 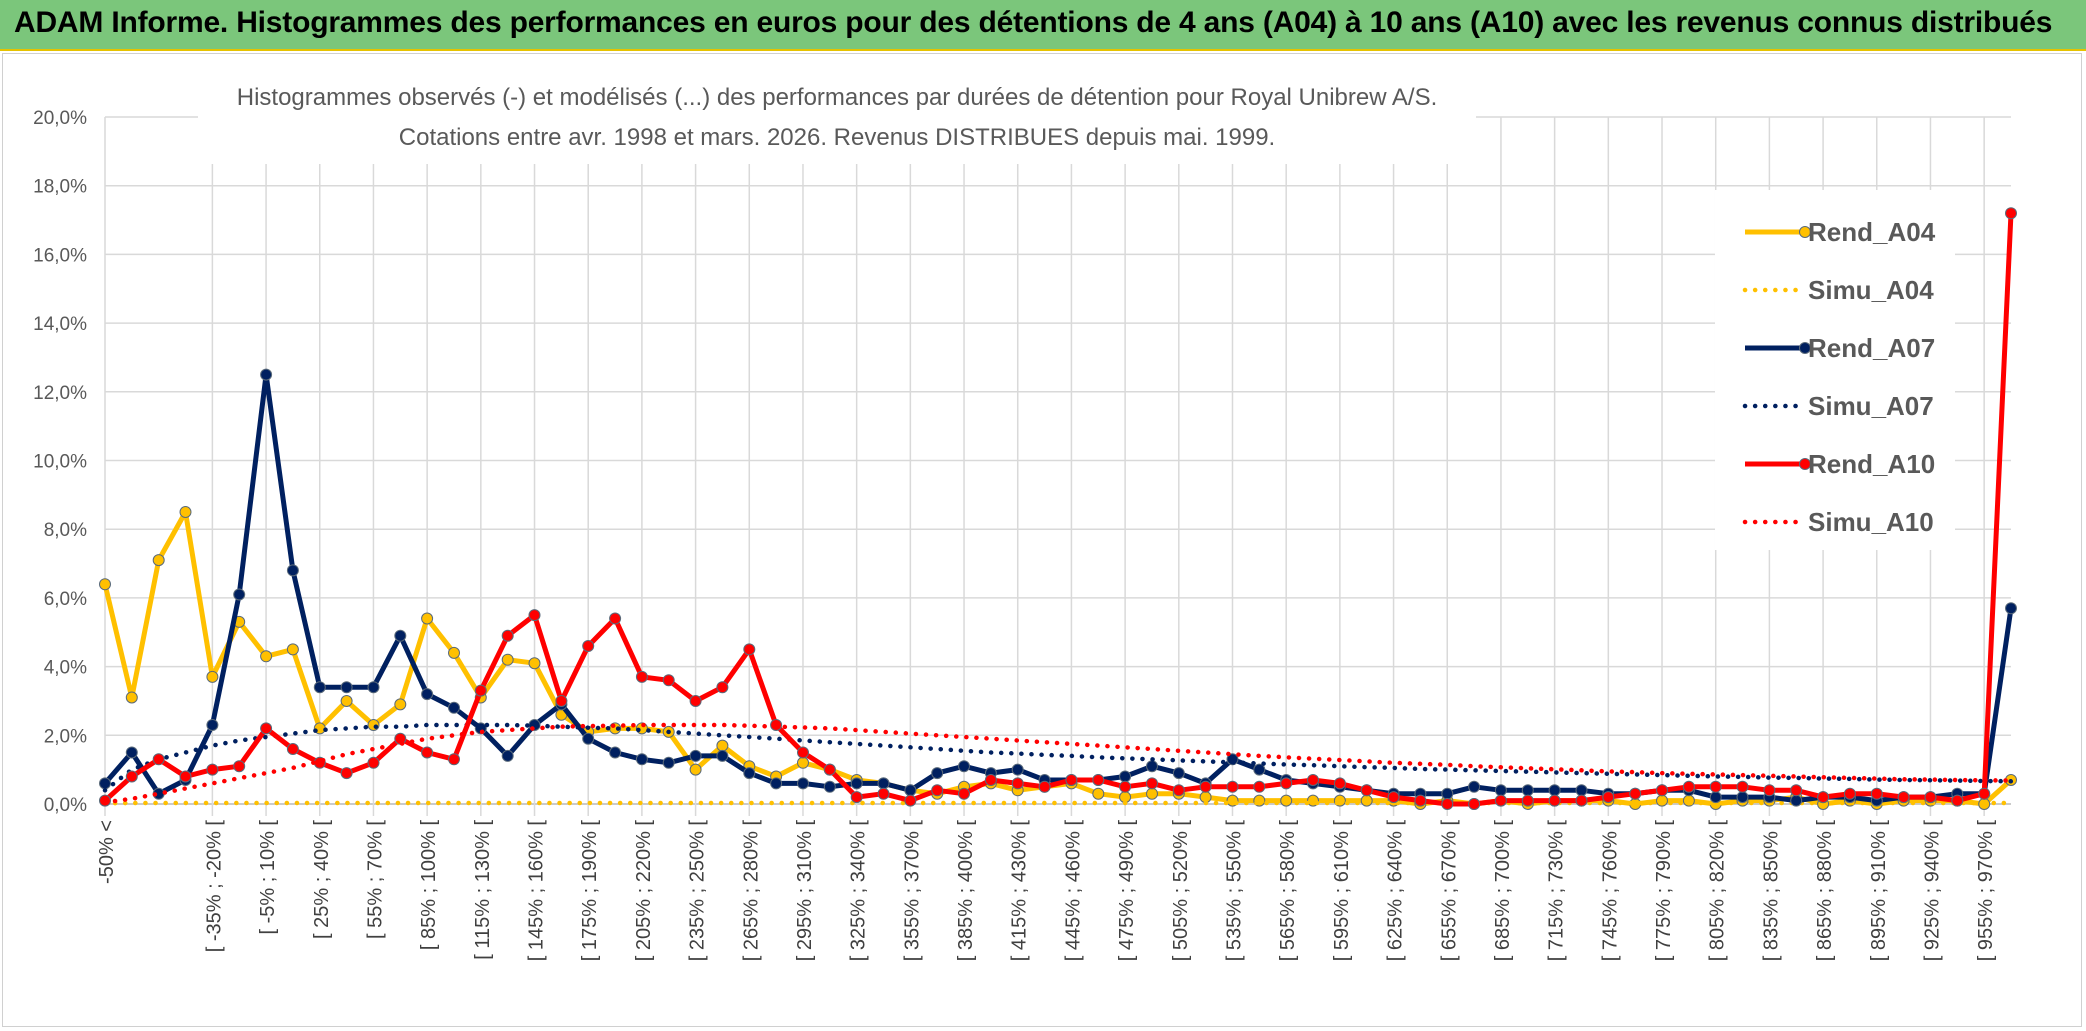 I want to click on x-tick-label: [ 655% ; 670% [, so click(x=1449, y=891).